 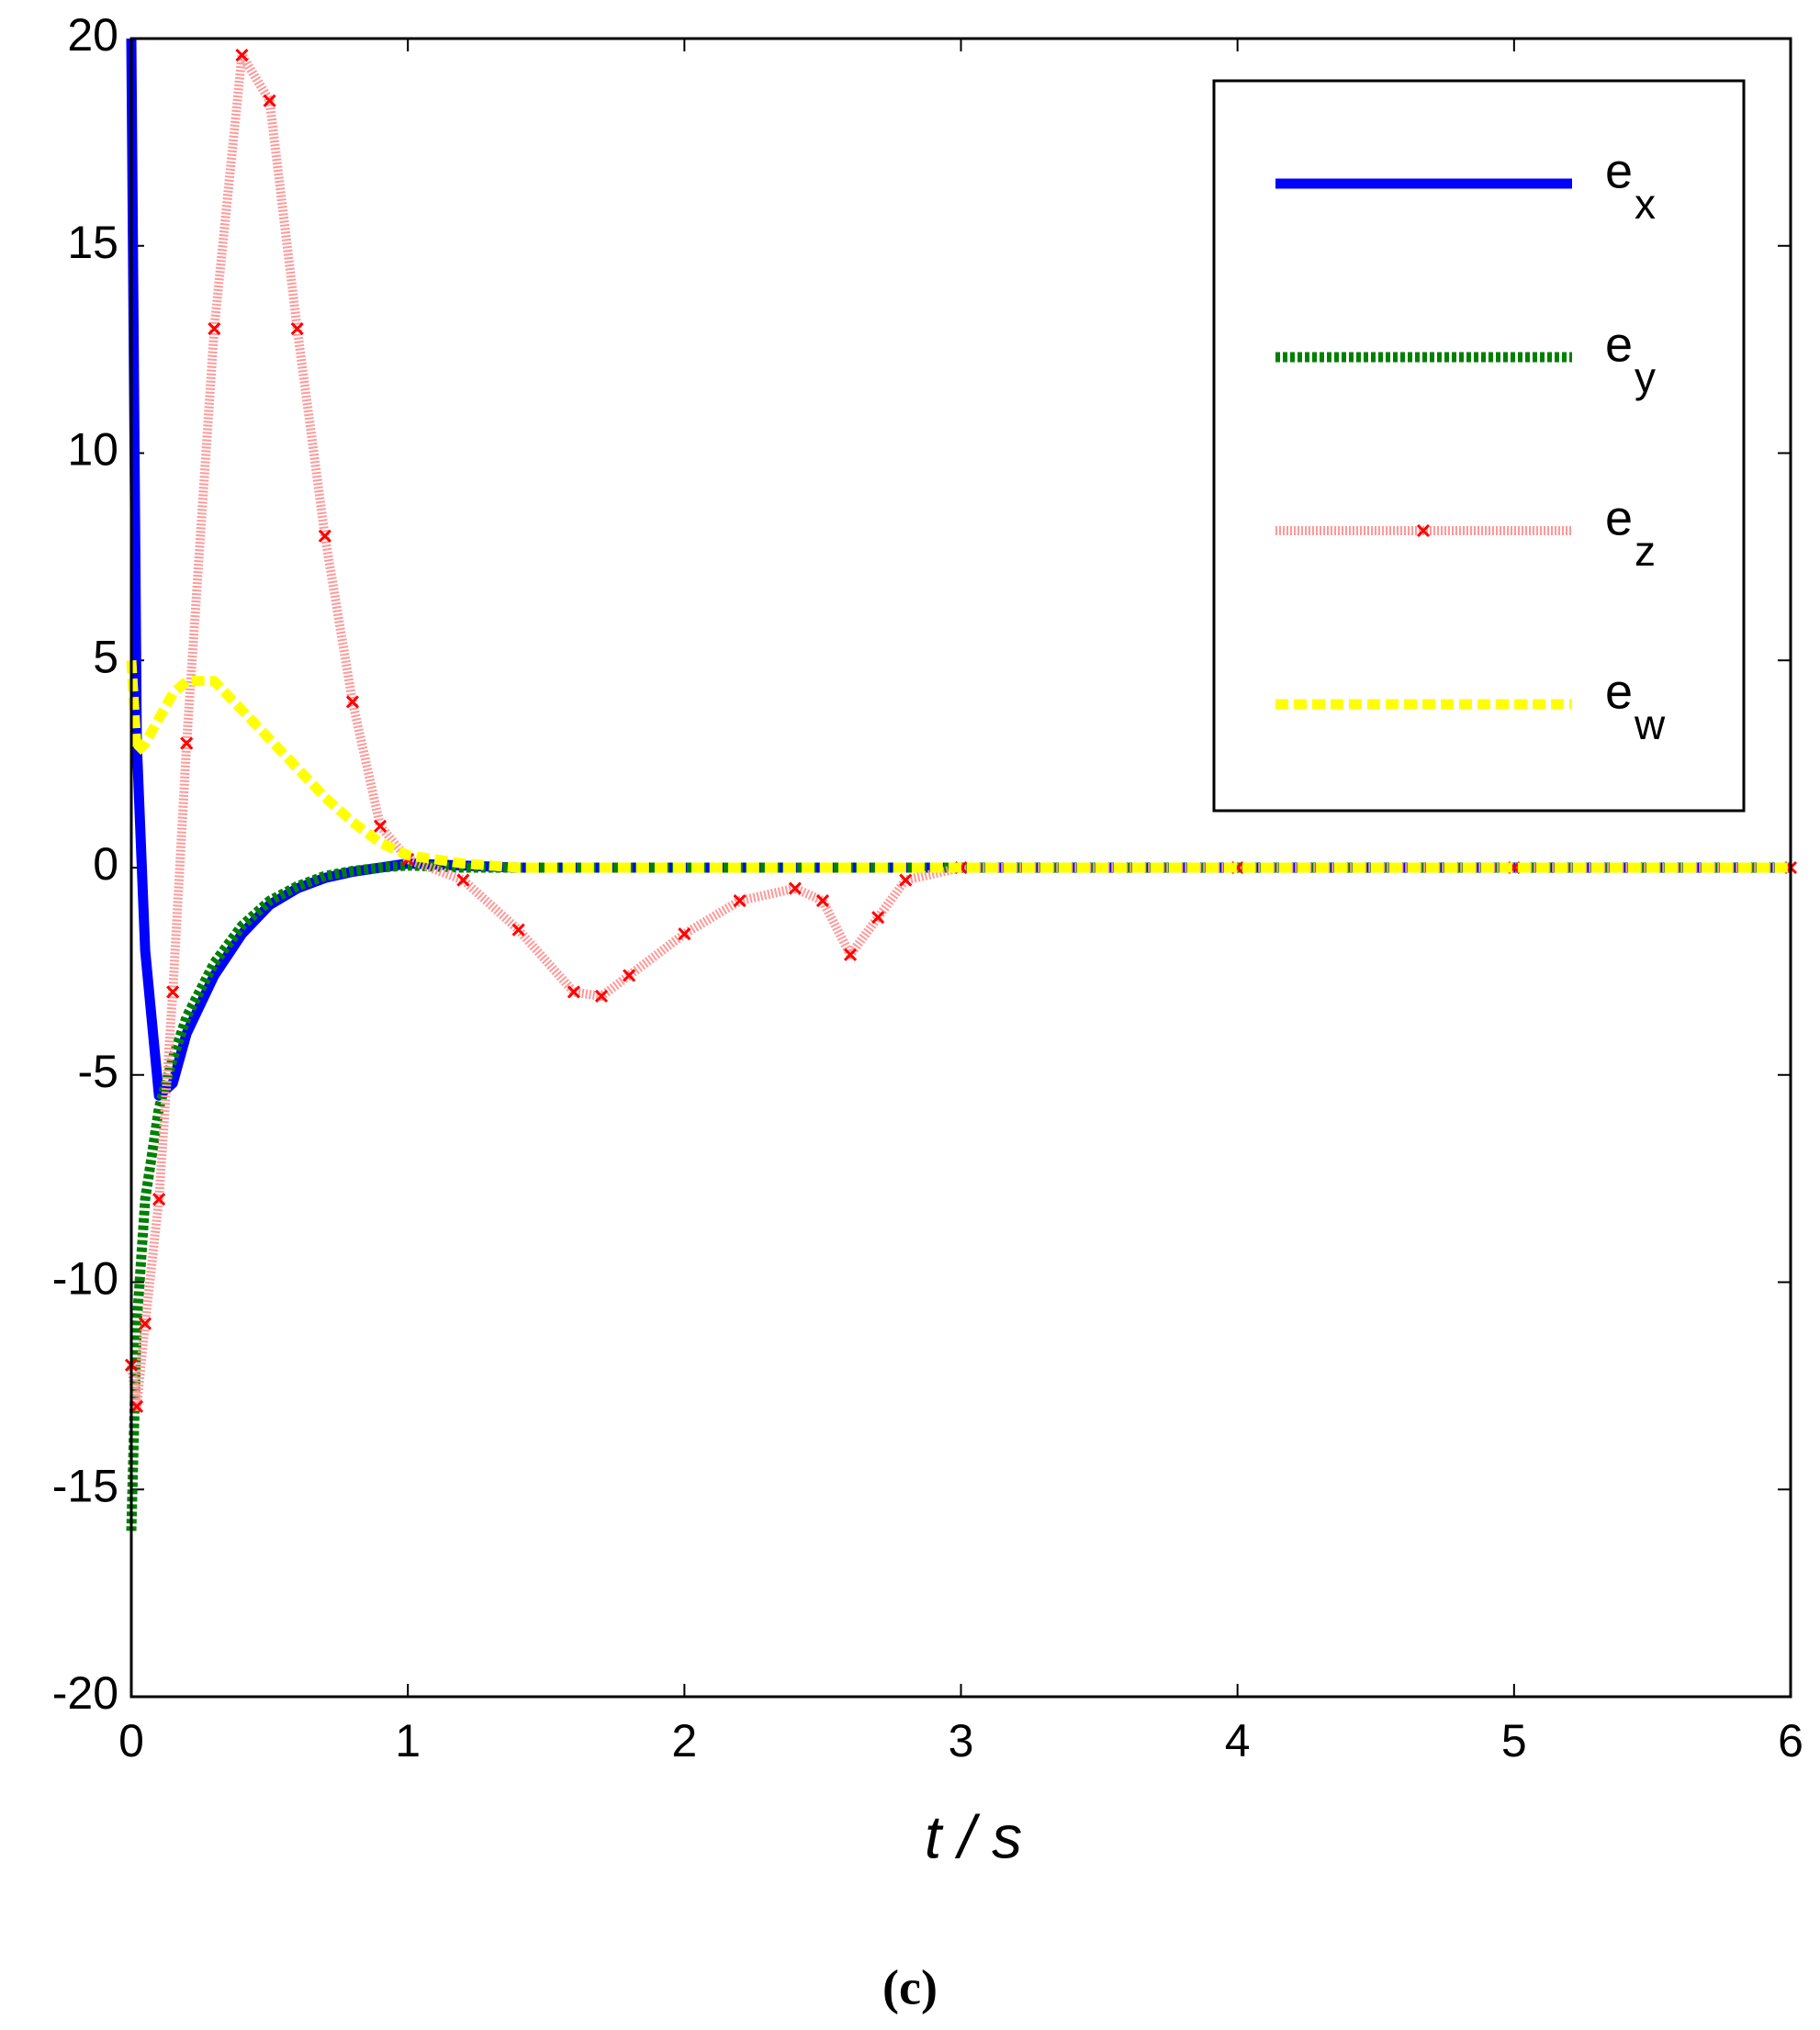 What do you see at coordinates (131, 1740) in the screenshot?
I see `x-tick-label: 0` at bounding box center [131, 1740].